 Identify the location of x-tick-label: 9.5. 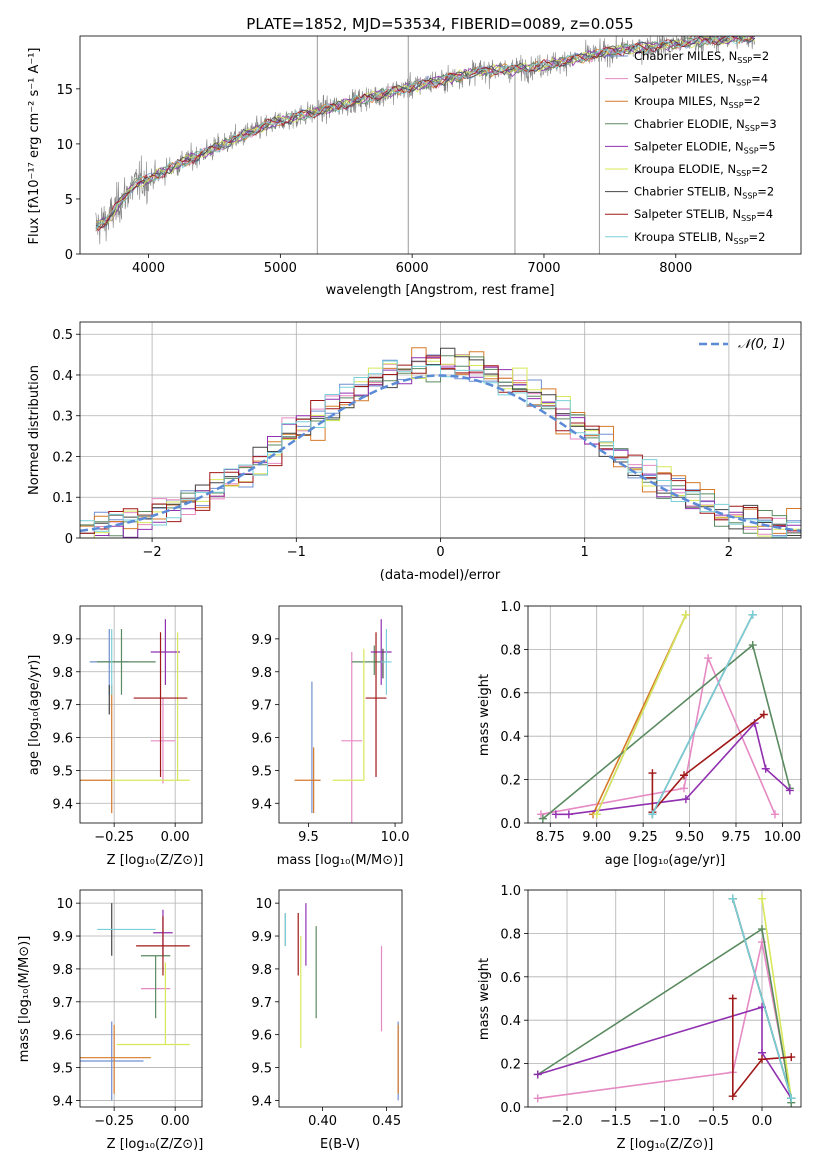
(308, 837).